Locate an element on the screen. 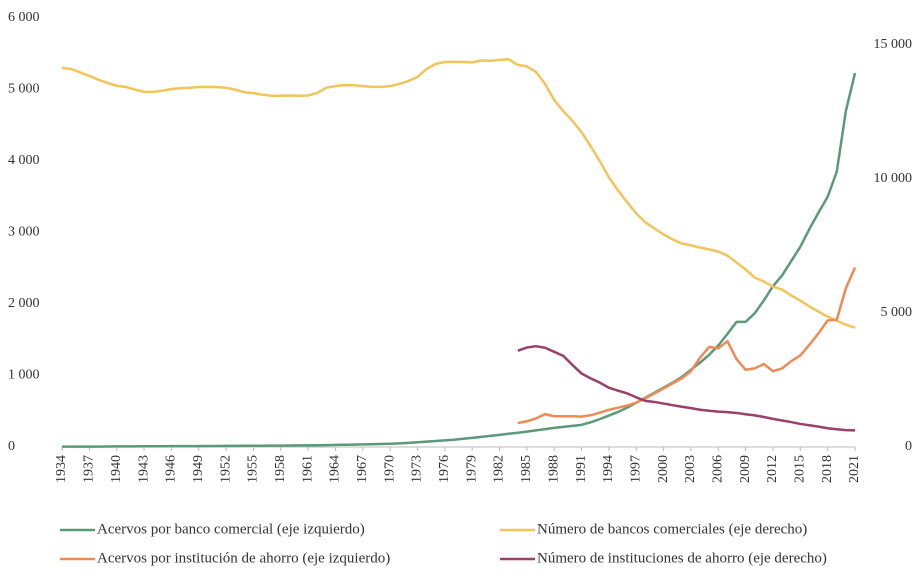  x-tick-label: 1958 is located at coordinates (280, 469).